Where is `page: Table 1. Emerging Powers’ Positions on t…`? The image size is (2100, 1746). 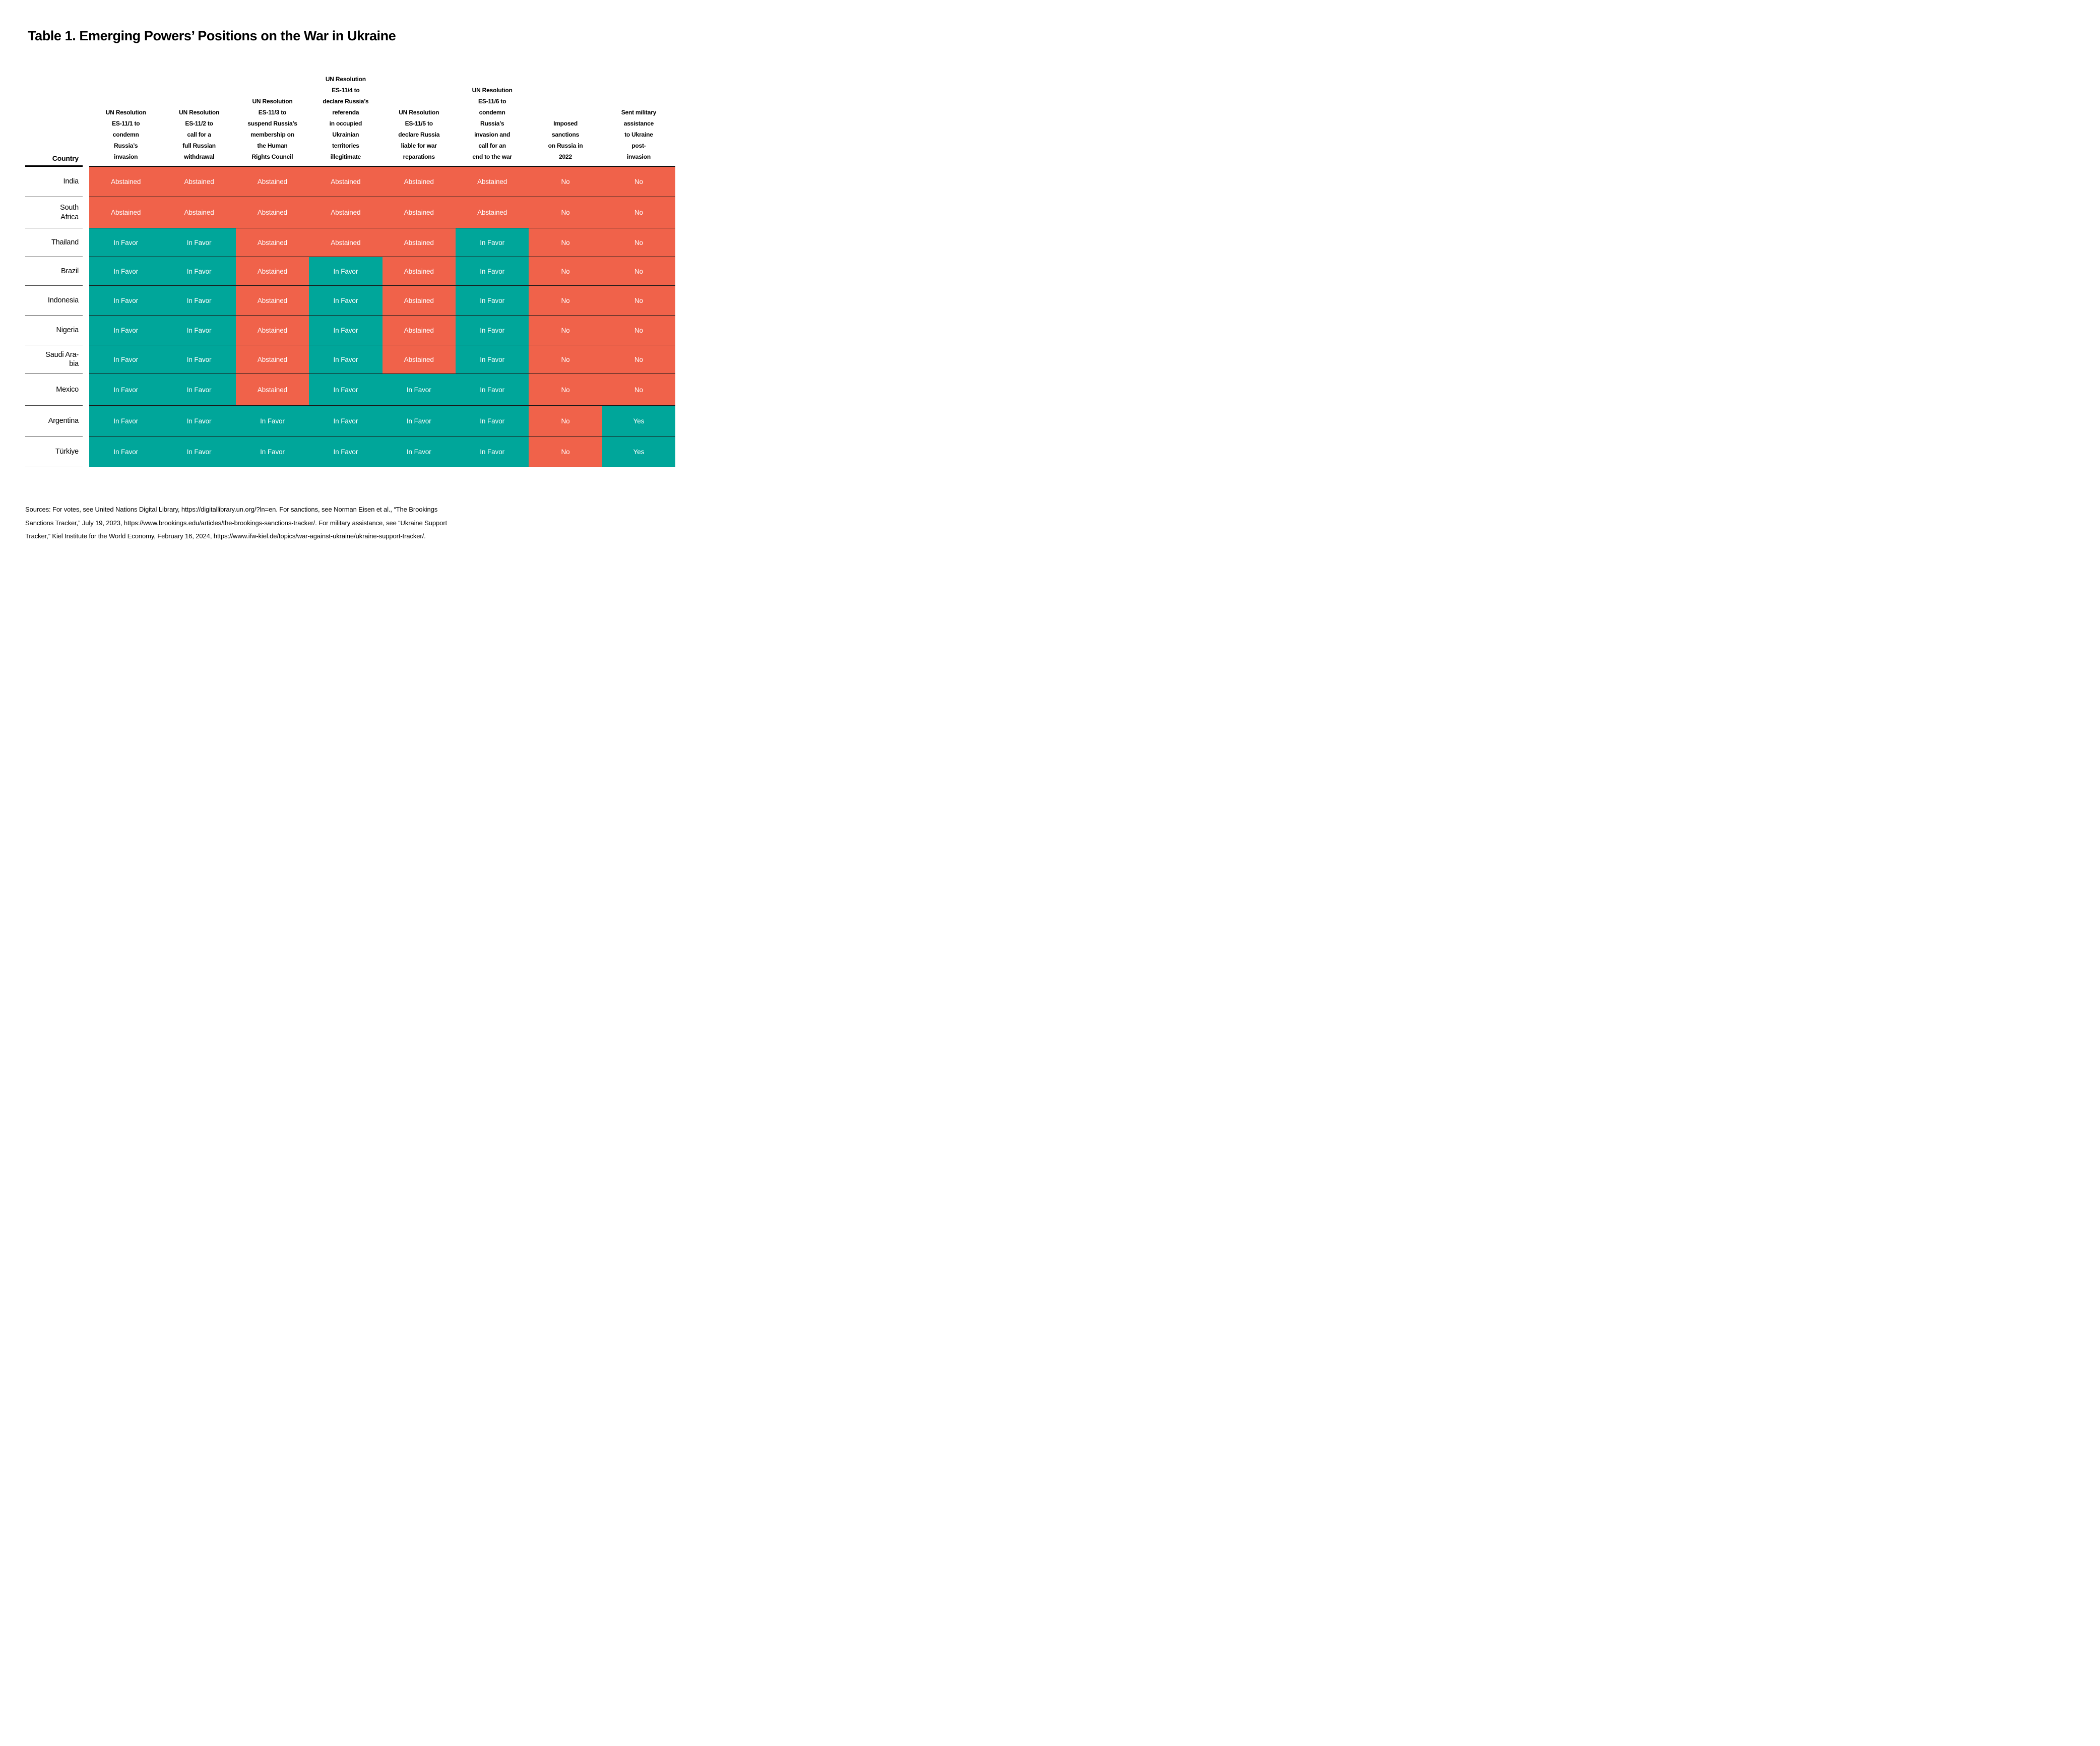
page: Table 1. Emerging Powers’ Positions on t… is located at coordinates (350, 291).